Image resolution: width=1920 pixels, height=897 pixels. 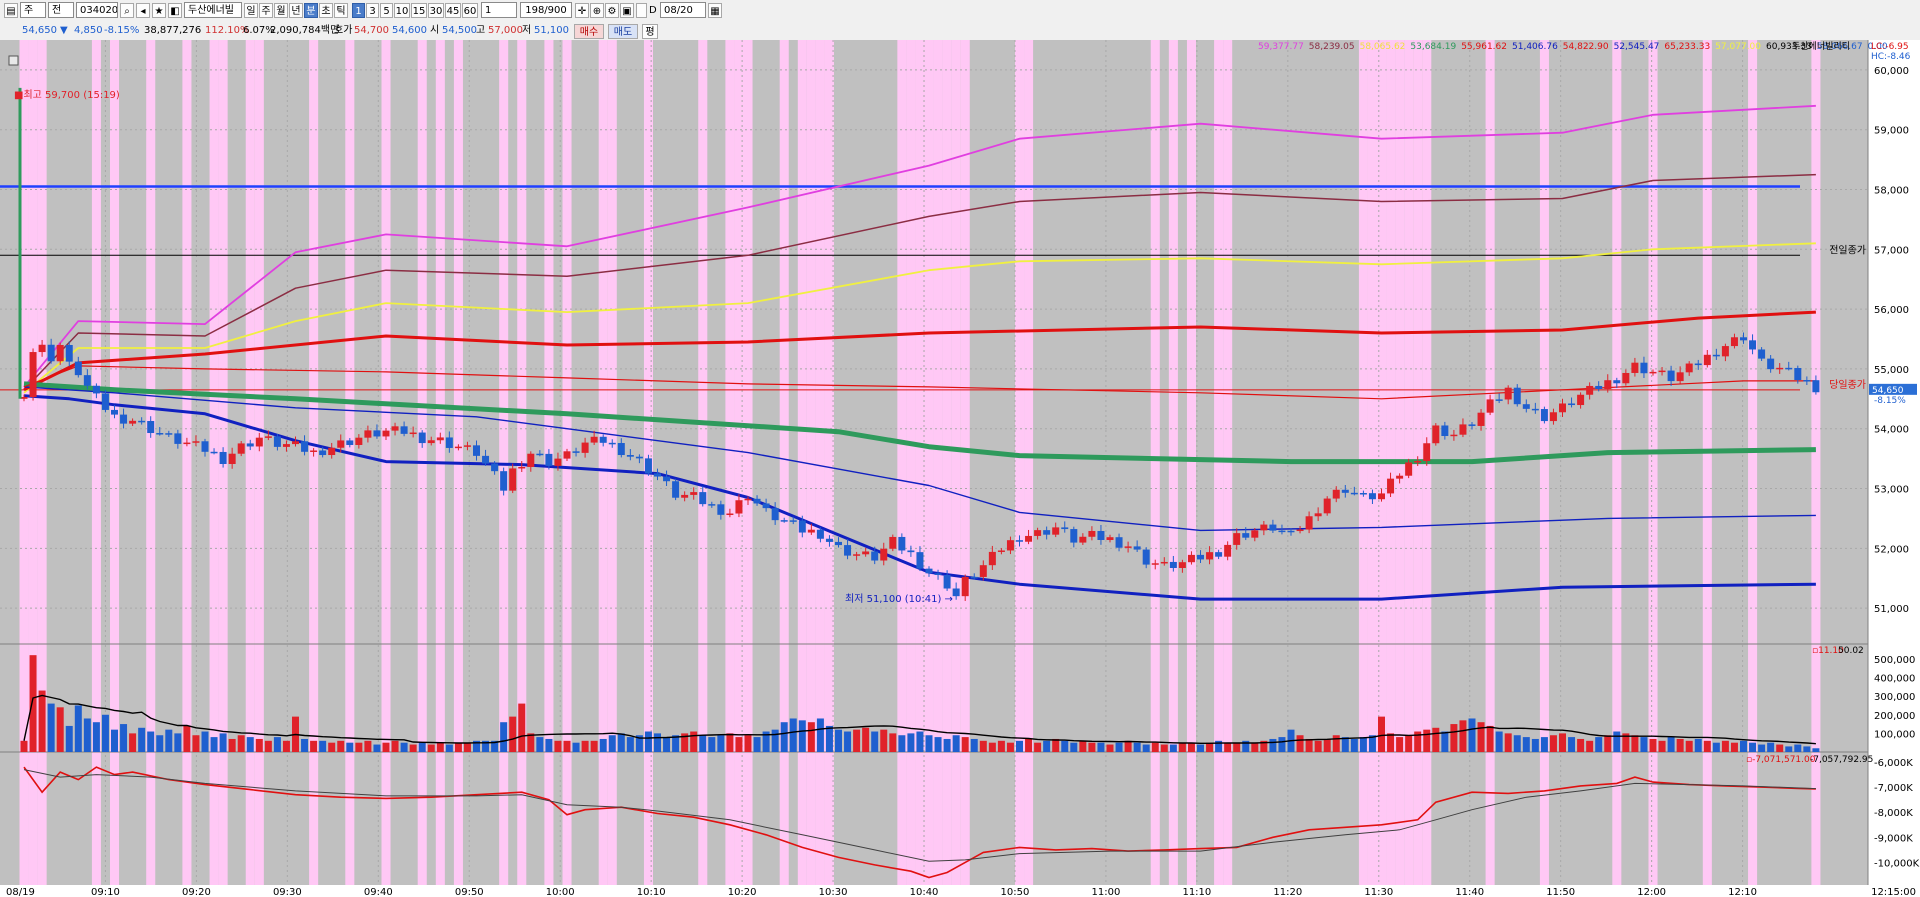 I want to click on price-axis-label: 51,000, so click(x=1891, y=609).